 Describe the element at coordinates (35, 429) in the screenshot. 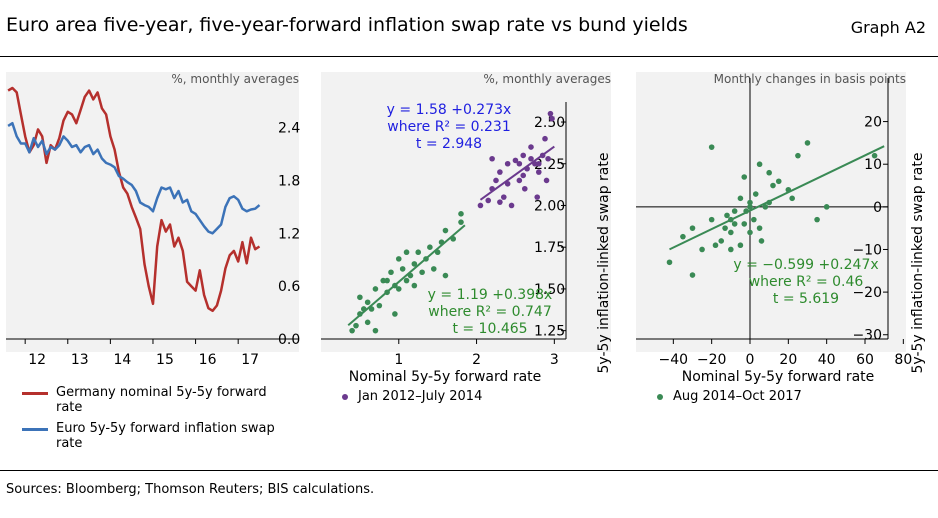

I see `legend-euro-swatch` at that location.